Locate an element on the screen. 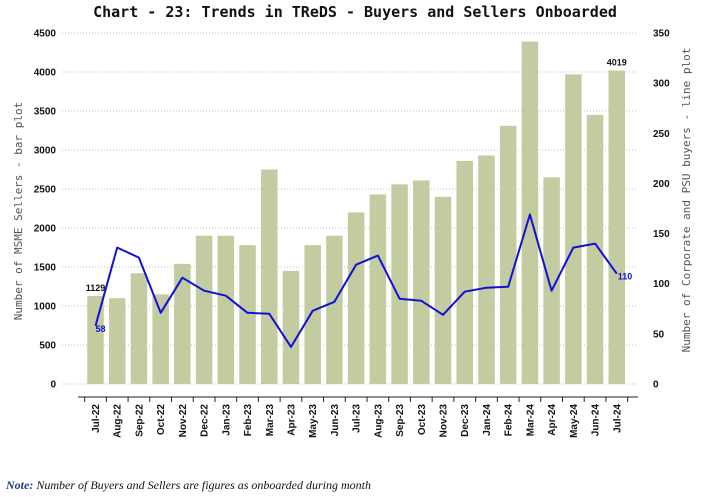 Image resolution: width=701 pixels, height=497 pixels. x-tick-label: Dec-22 is located at coordinates (205, 420).